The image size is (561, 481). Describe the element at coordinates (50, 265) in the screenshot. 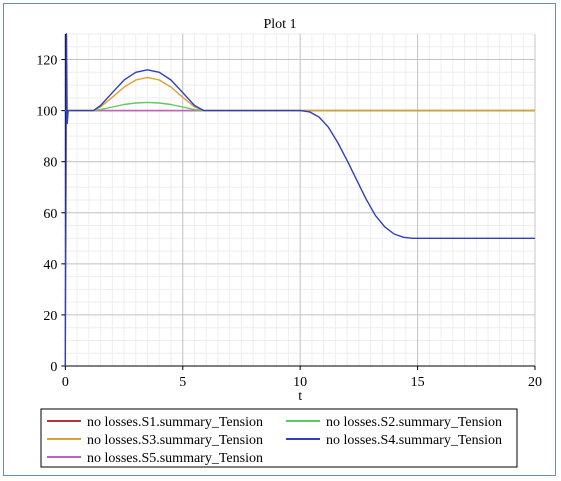

I see `y-tick-label: 40` at that location.